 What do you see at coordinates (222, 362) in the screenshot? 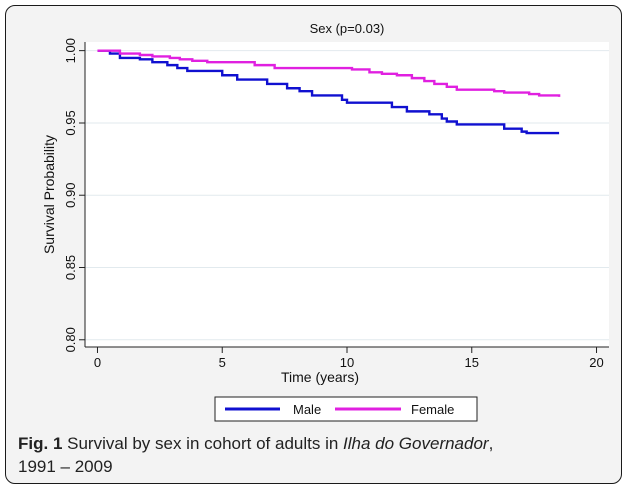
I see `x-tick-label: 5` at bounding box center [222, 362].